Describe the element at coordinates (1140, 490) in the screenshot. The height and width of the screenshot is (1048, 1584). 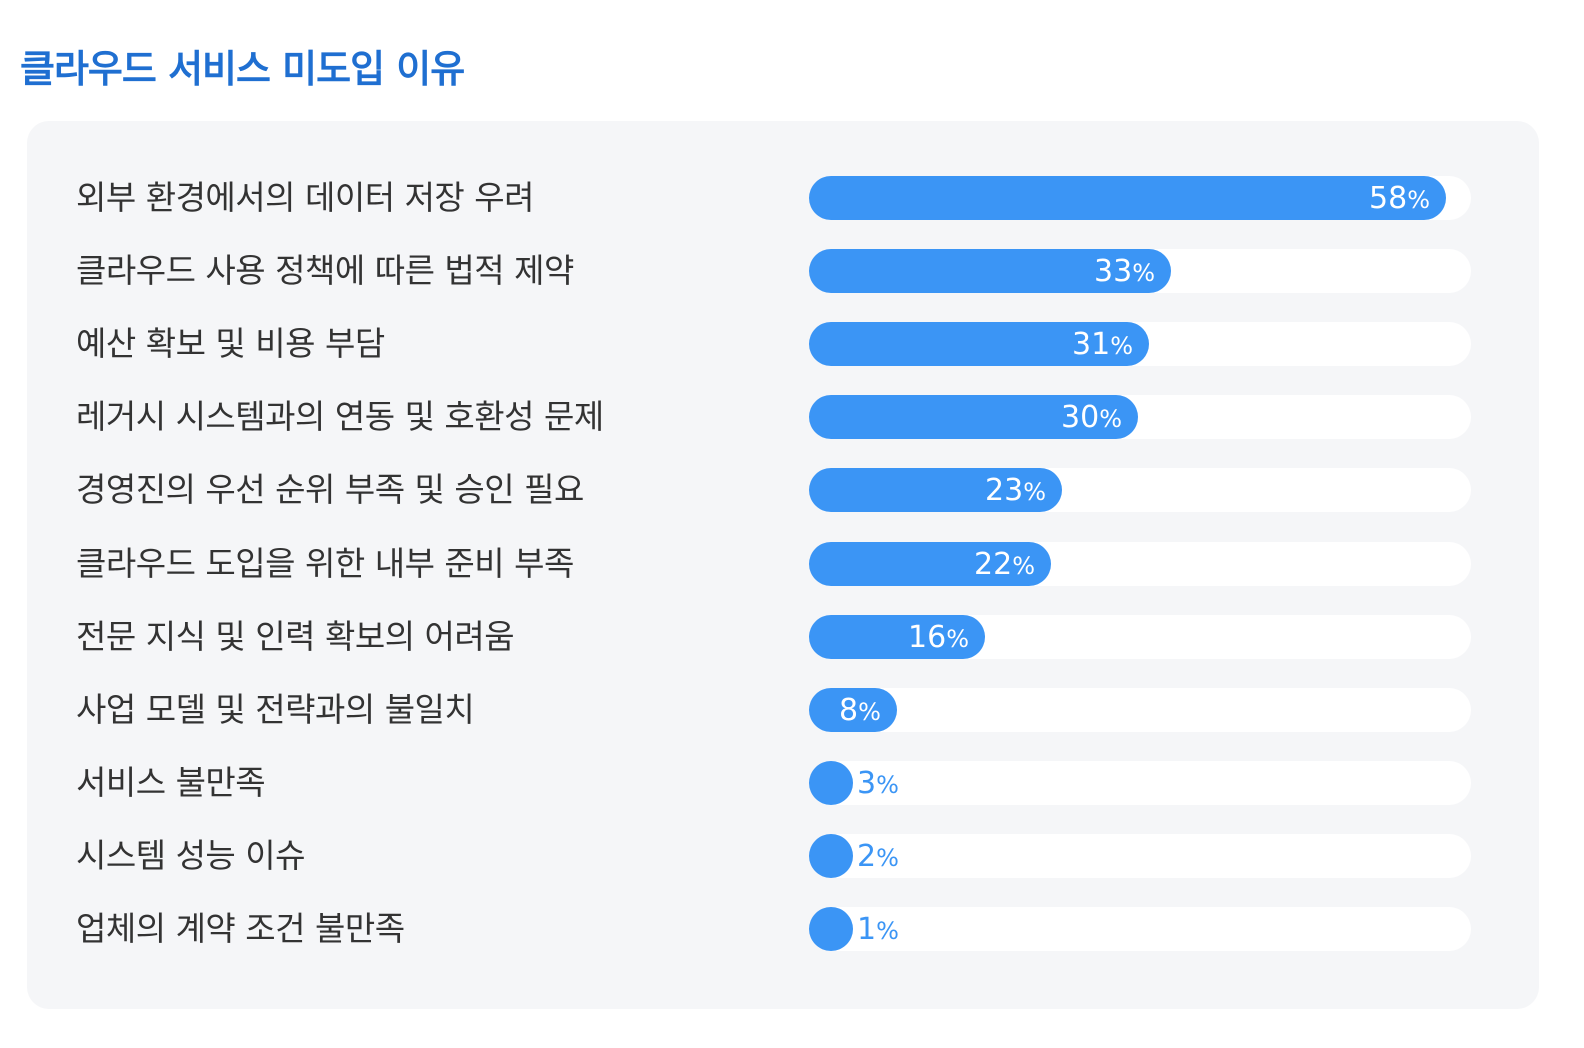
I see `bar-track: 23%` at that location.